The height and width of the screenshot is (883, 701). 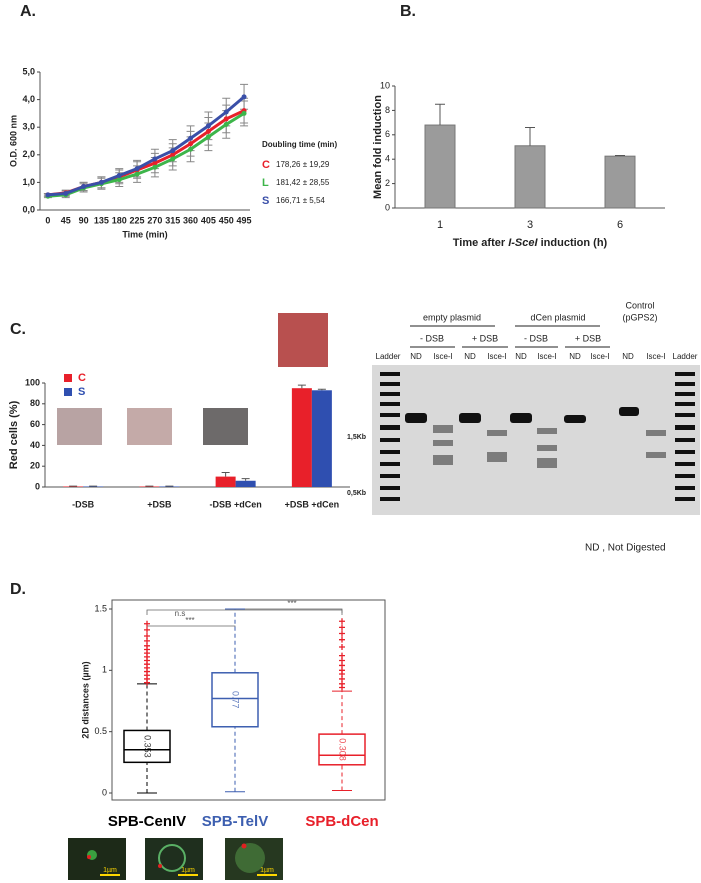 I want to click on x-tick-label: 405, so click(x=208, y=220).